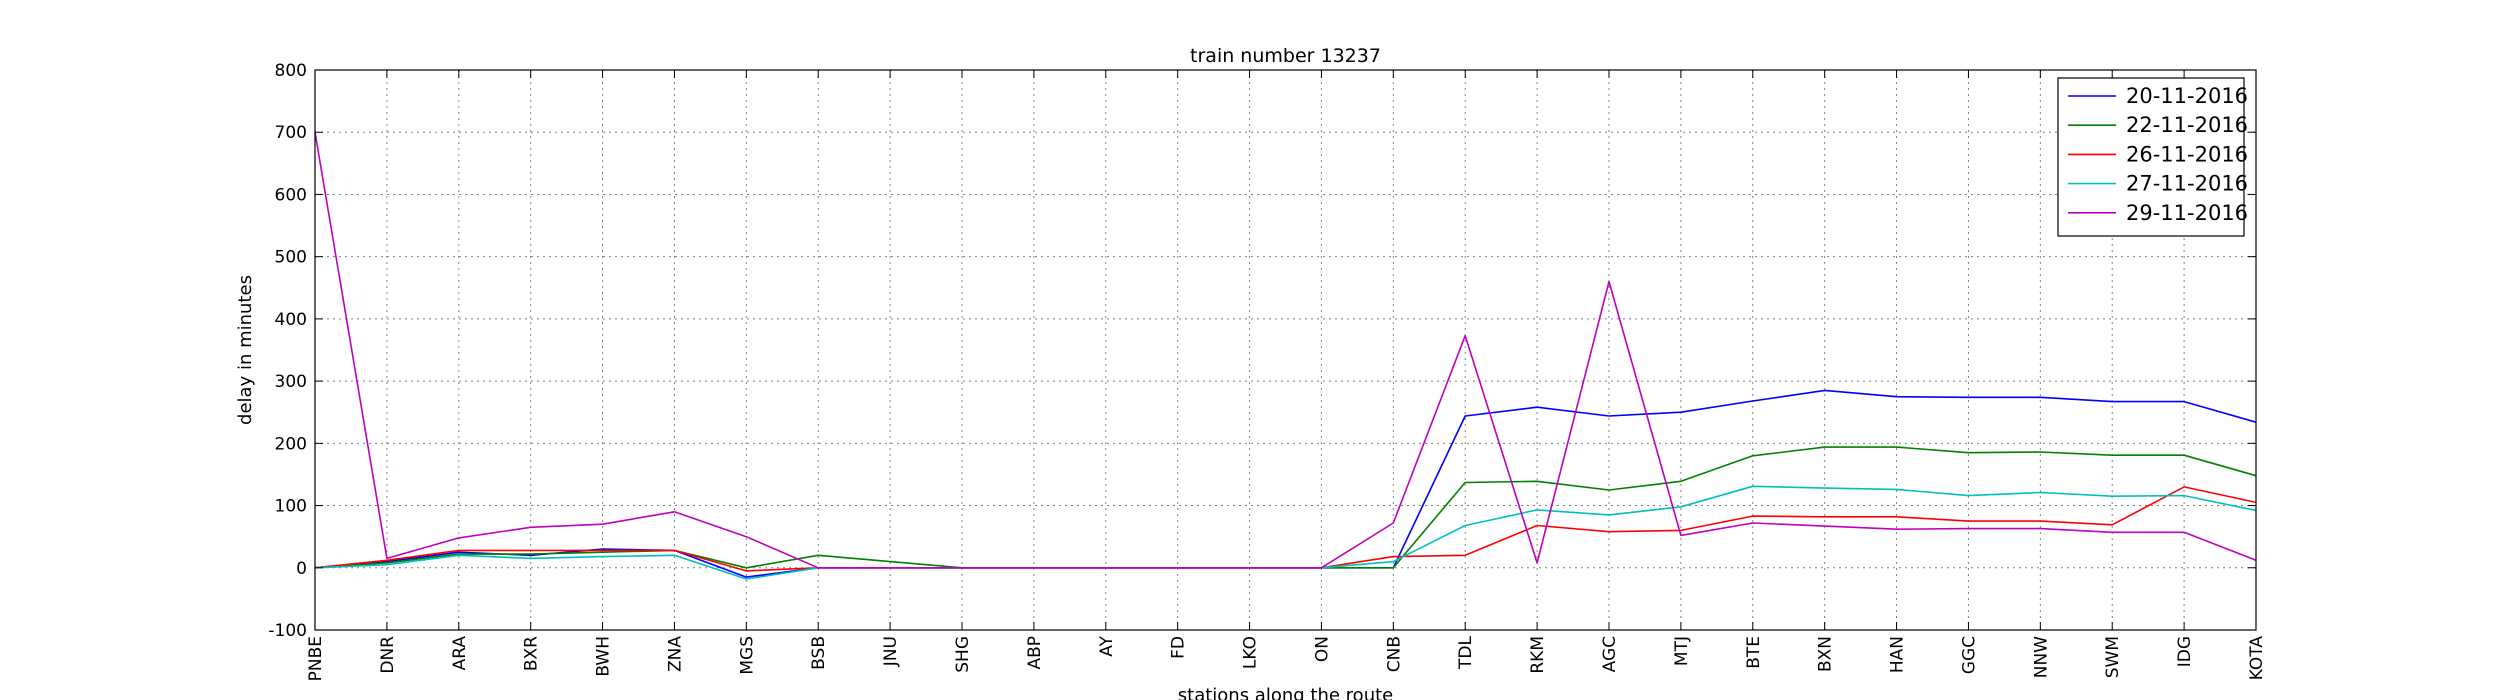 The width and height of the screenshot is (2500, 700). What do you see at coordinates (1610, 654) in the screenshot?
I see `x-tick-label: AGC` at bounding box center [1610, 654].